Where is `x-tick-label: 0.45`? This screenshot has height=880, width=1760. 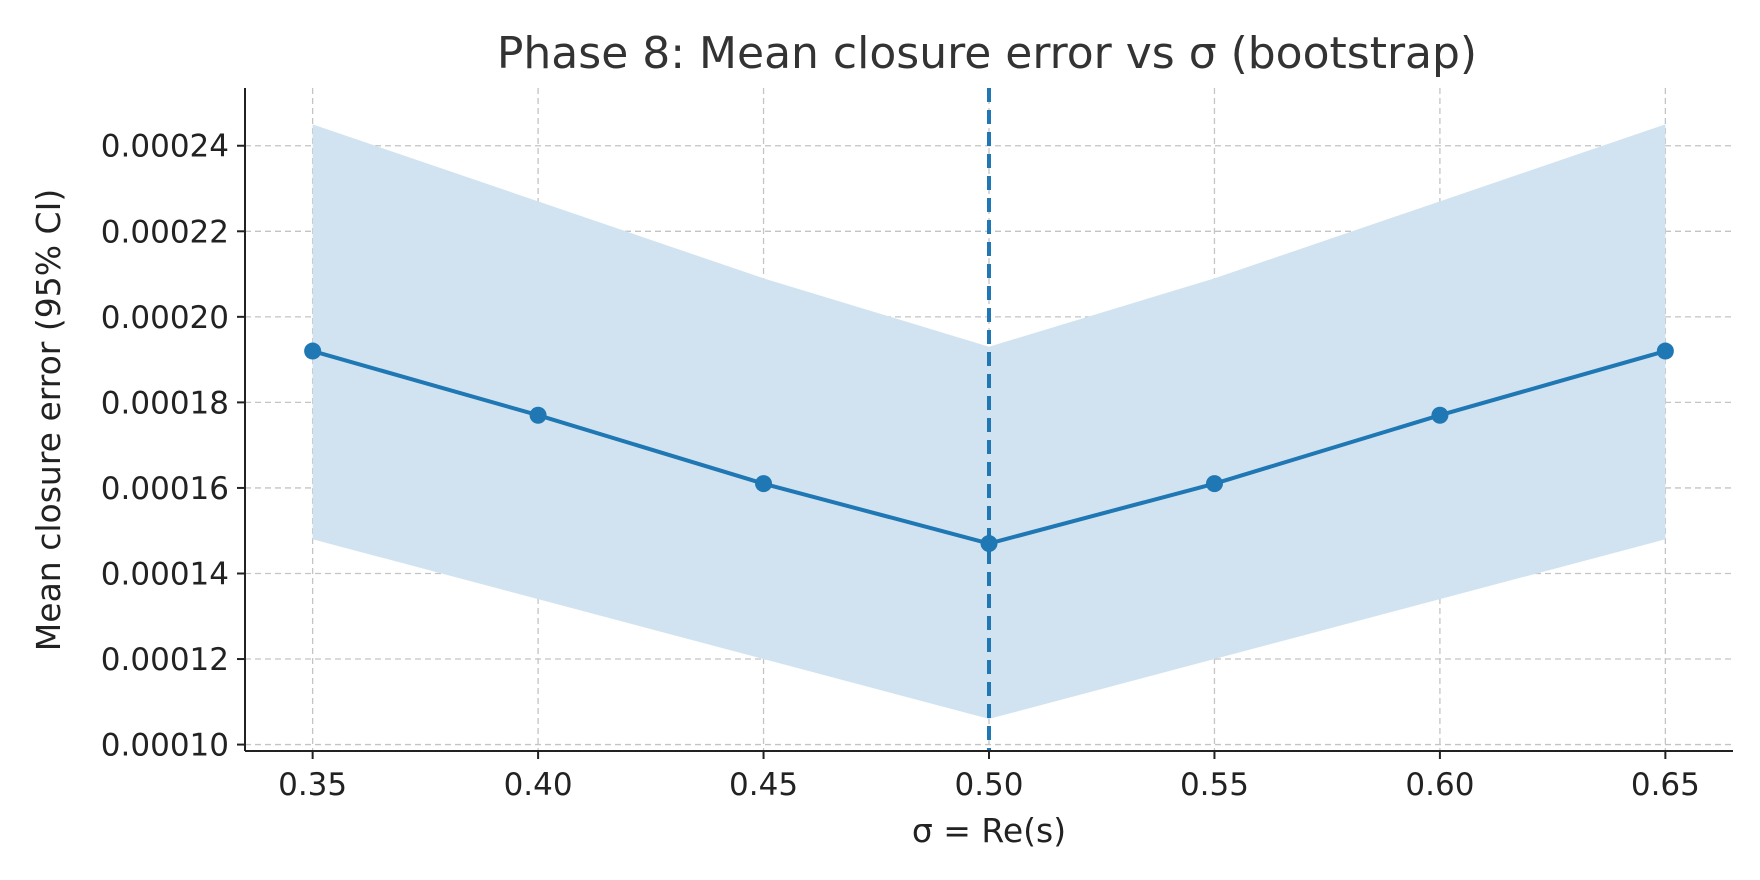
x-tick-label: 0.45 is located at coordinates (763, 785).